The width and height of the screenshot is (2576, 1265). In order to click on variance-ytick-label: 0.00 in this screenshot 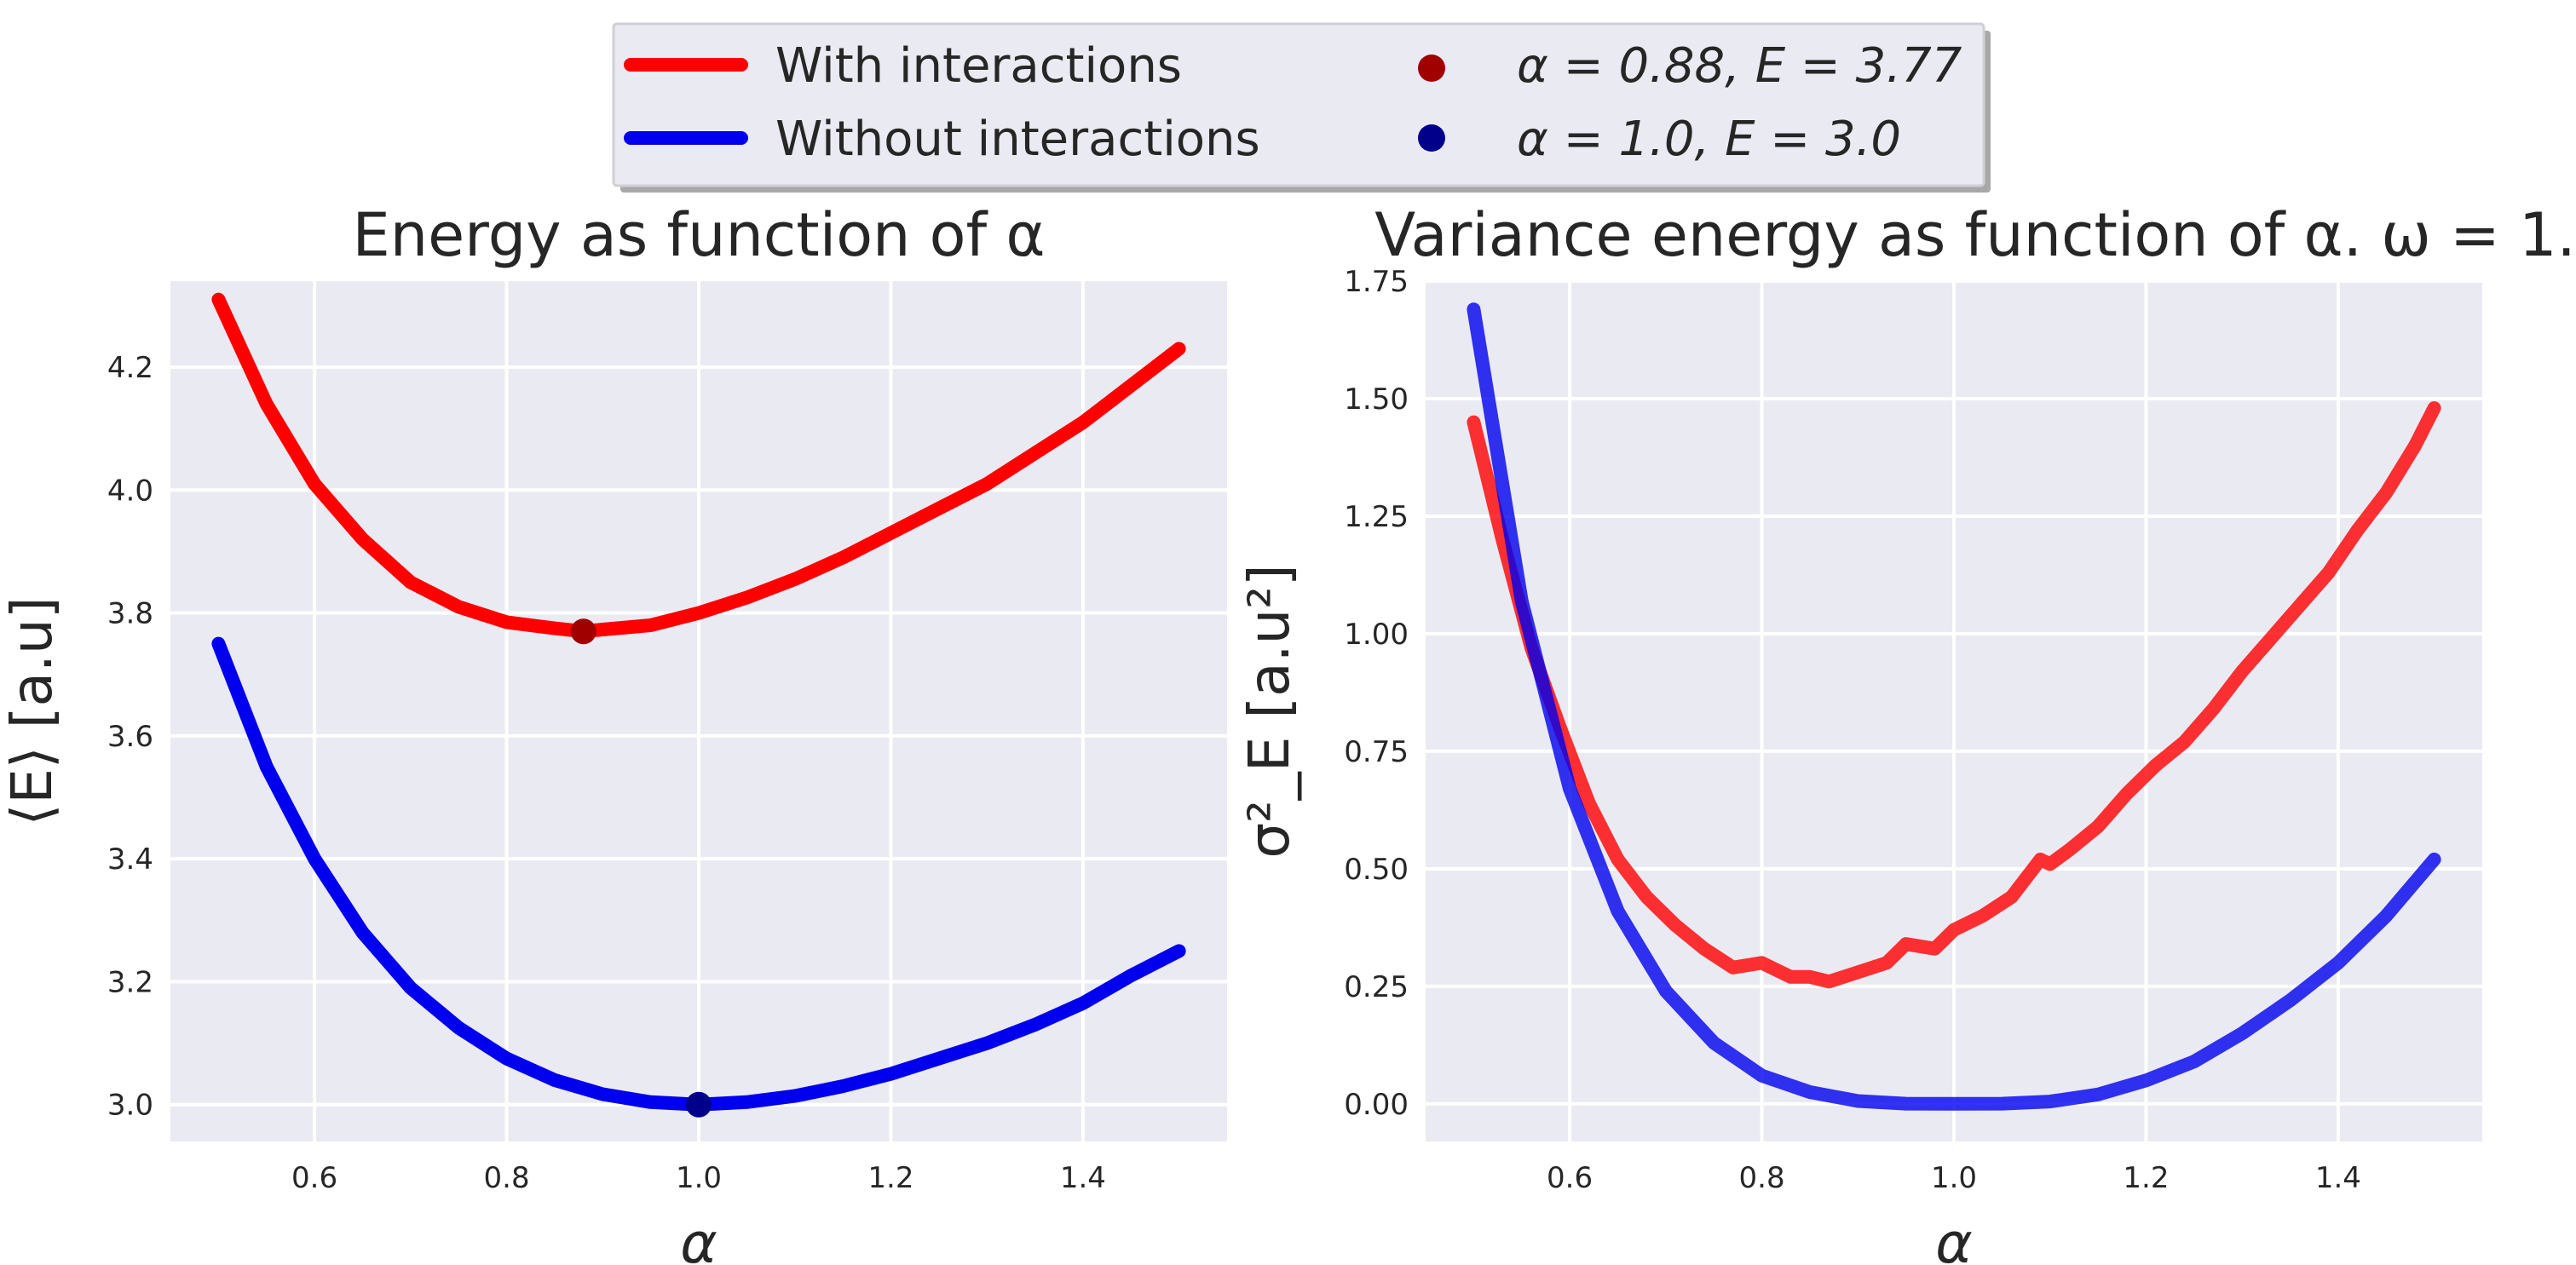, I will do `click(1376, 1105)`.